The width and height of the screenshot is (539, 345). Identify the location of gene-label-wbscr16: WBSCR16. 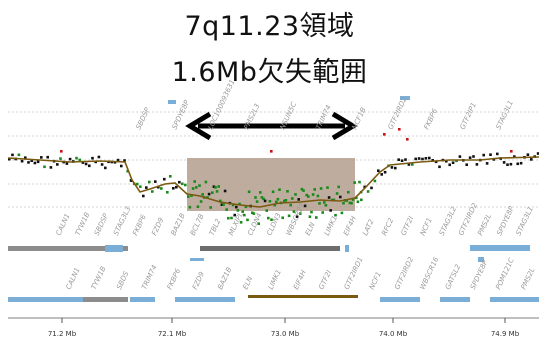
(429, 272).